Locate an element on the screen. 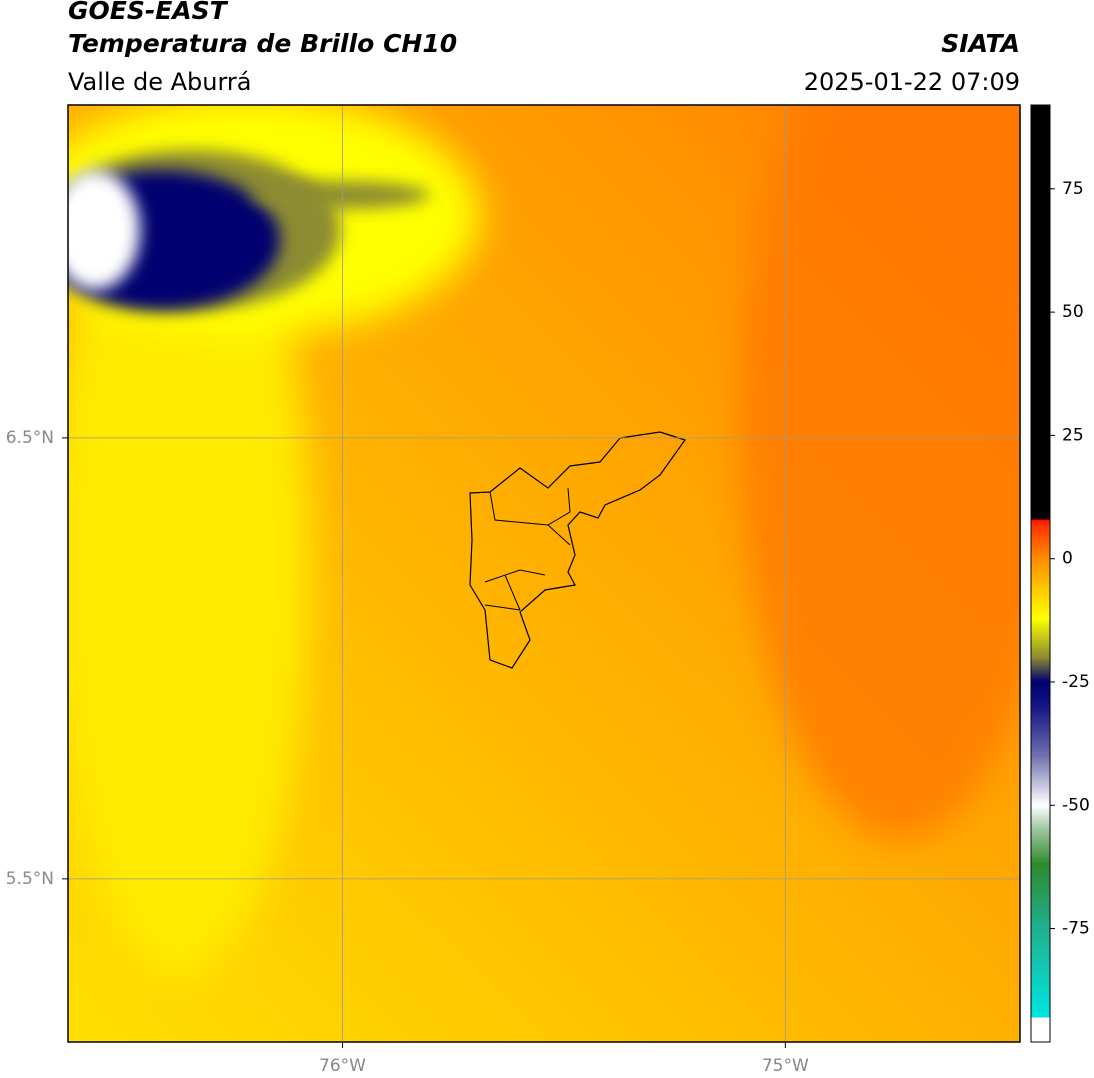  datetime: 2025-01-22 07:09 is located at coordinates (912, 82).